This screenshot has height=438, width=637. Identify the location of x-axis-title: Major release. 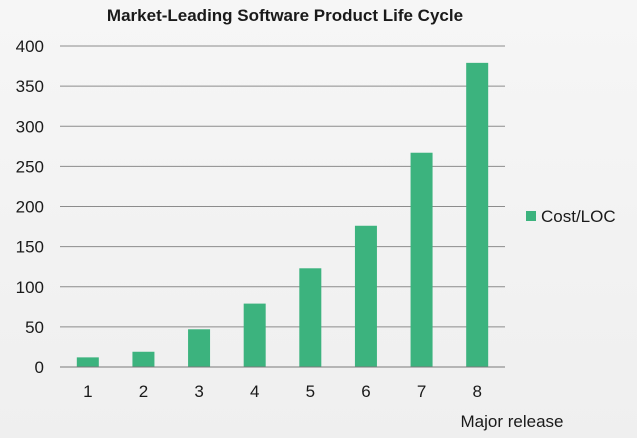
(512, 421).